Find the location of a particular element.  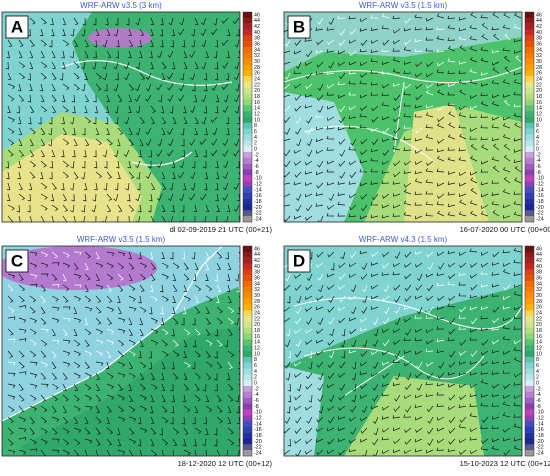

colorbar-label: 44 is located at coordinates (257, 255).